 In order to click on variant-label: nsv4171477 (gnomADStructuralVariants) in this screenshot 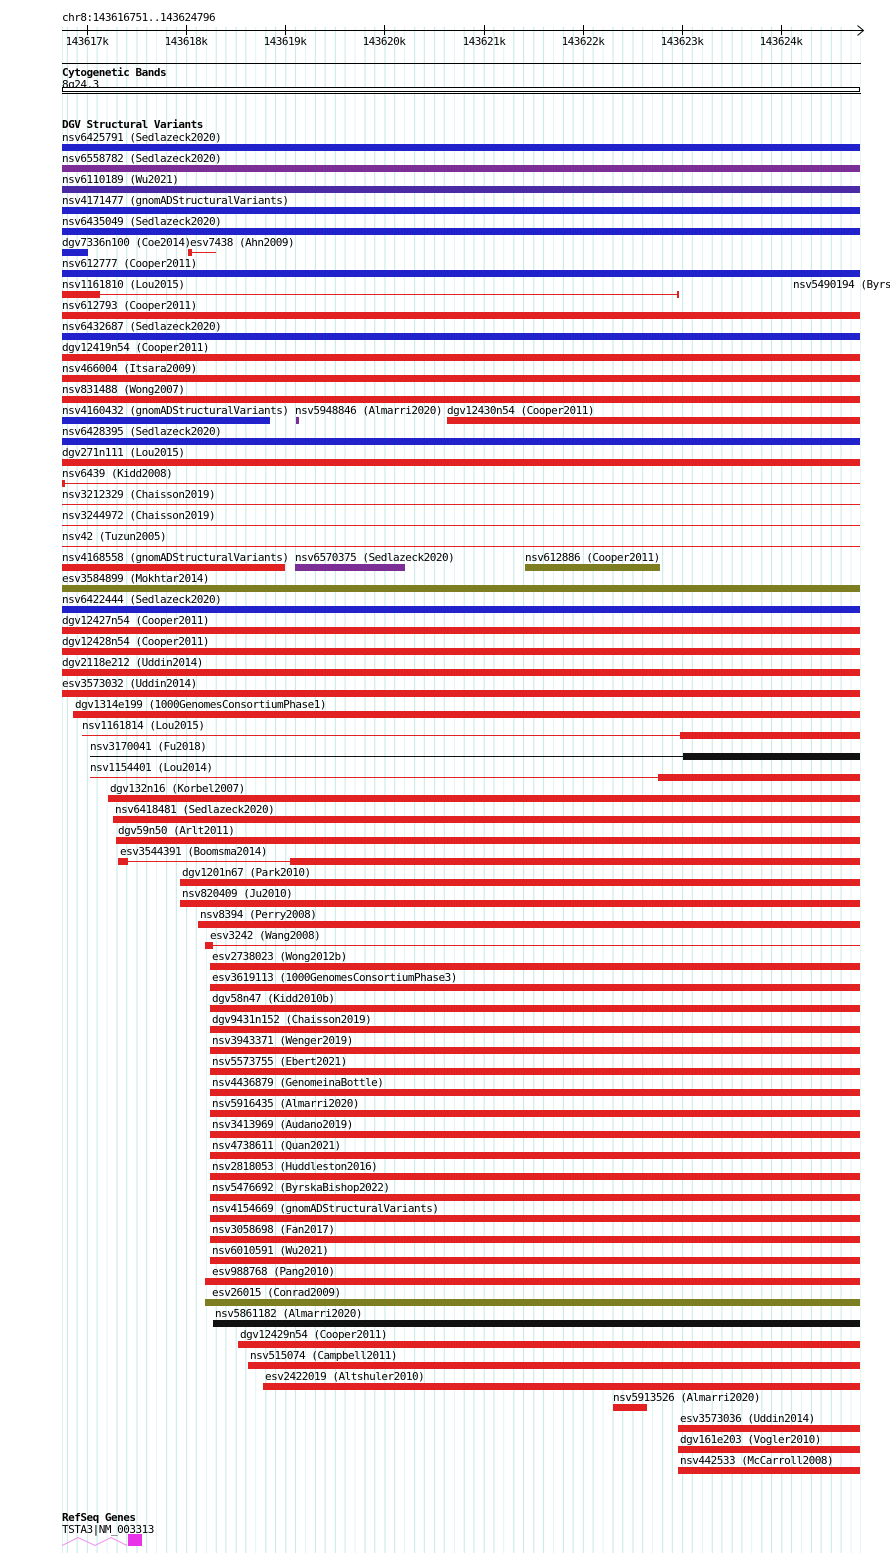, I will do `click(175, 200)`.